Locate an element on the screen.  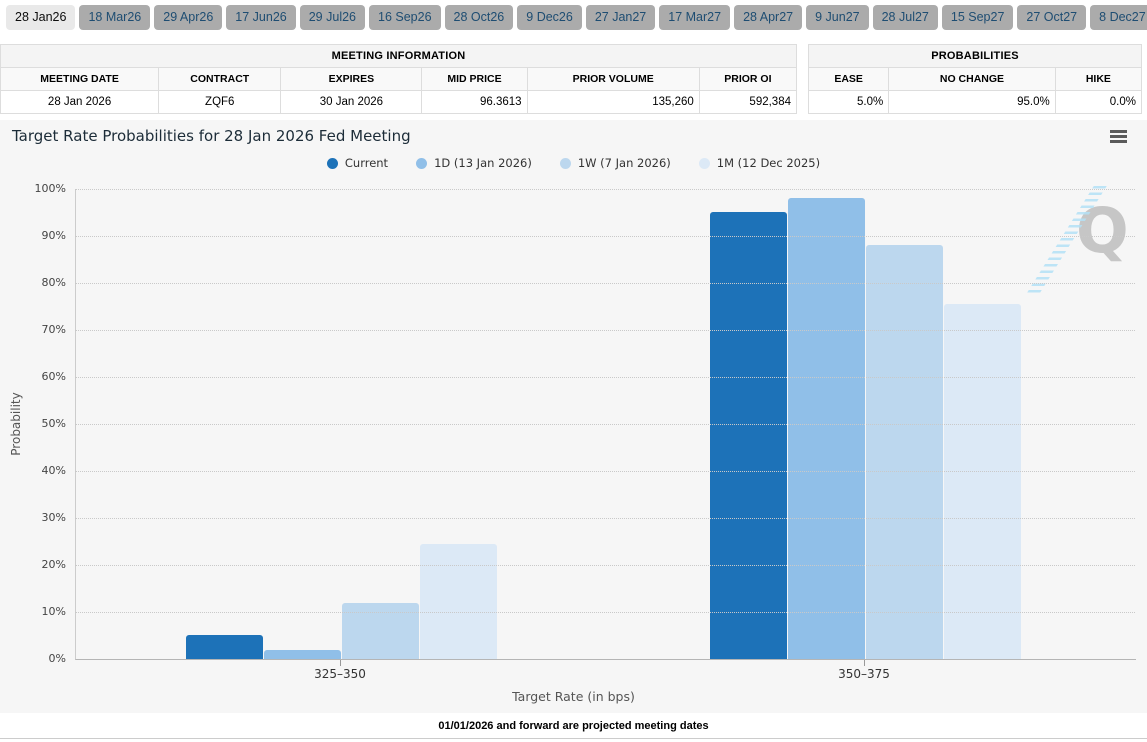
meeting-tab-9-dec26: 9 Dec26 is located at coordinates (549, 17).